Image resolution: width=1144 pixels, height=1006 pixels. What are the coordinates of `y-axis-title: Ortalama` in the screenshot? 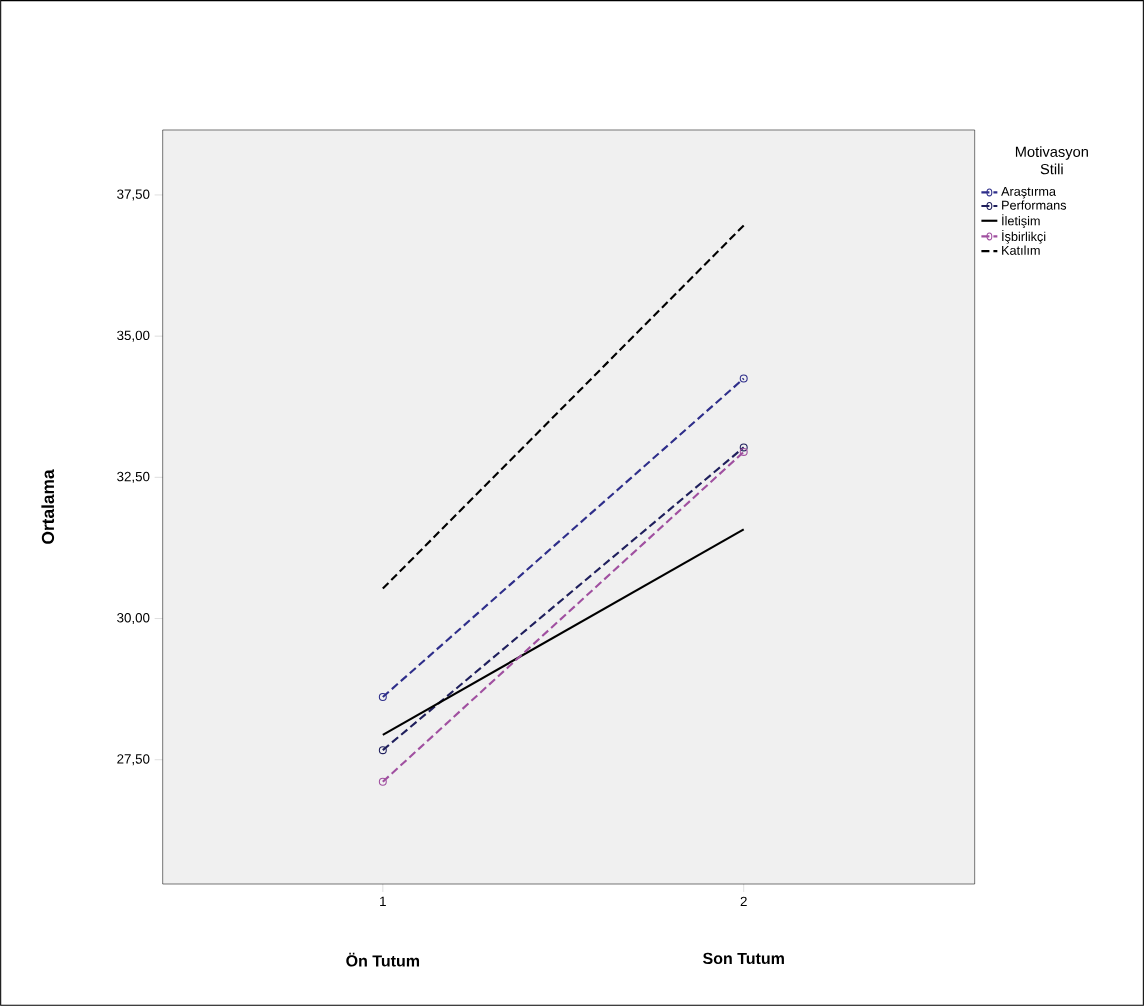 It's located at (48, 506).